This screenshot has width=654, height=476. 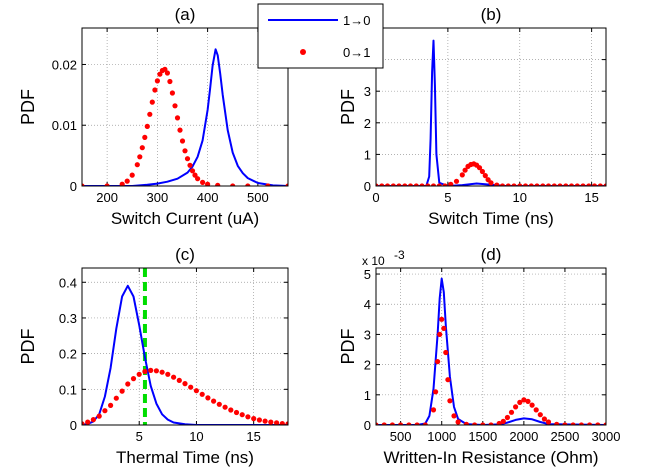 I want to click on y-tick-label-2: 0.02, so click(x=64, y=64).